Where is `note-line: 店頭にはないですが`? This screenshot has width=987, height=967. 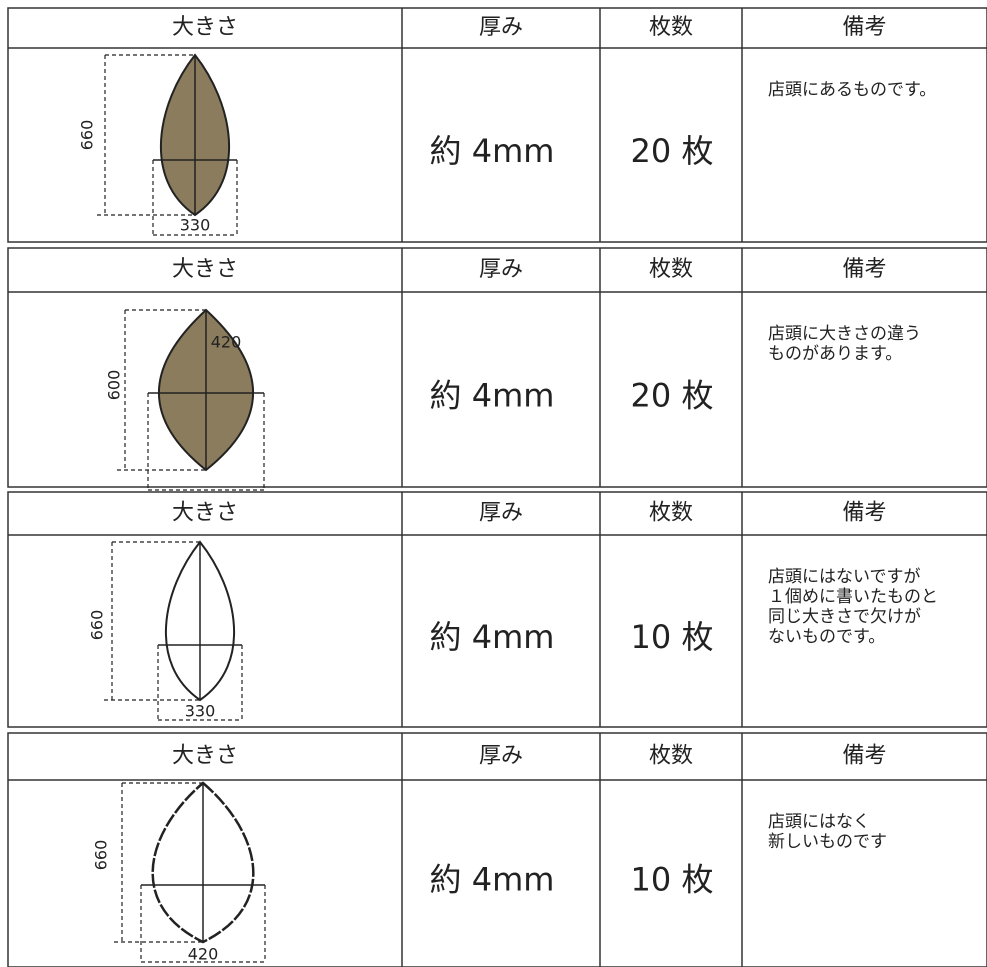
note-line: 店頭にはないですが is located at coordinates (844, 577).